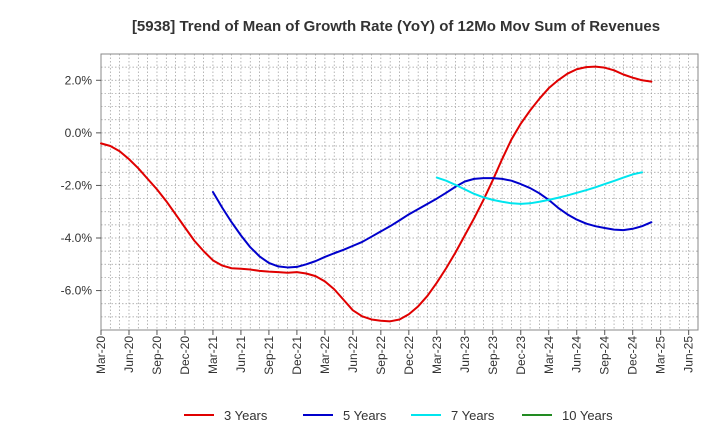 The height and width of the screenshot is (440, 720). I want to click on x-tick-label: Dec-23, so click(521, 355).